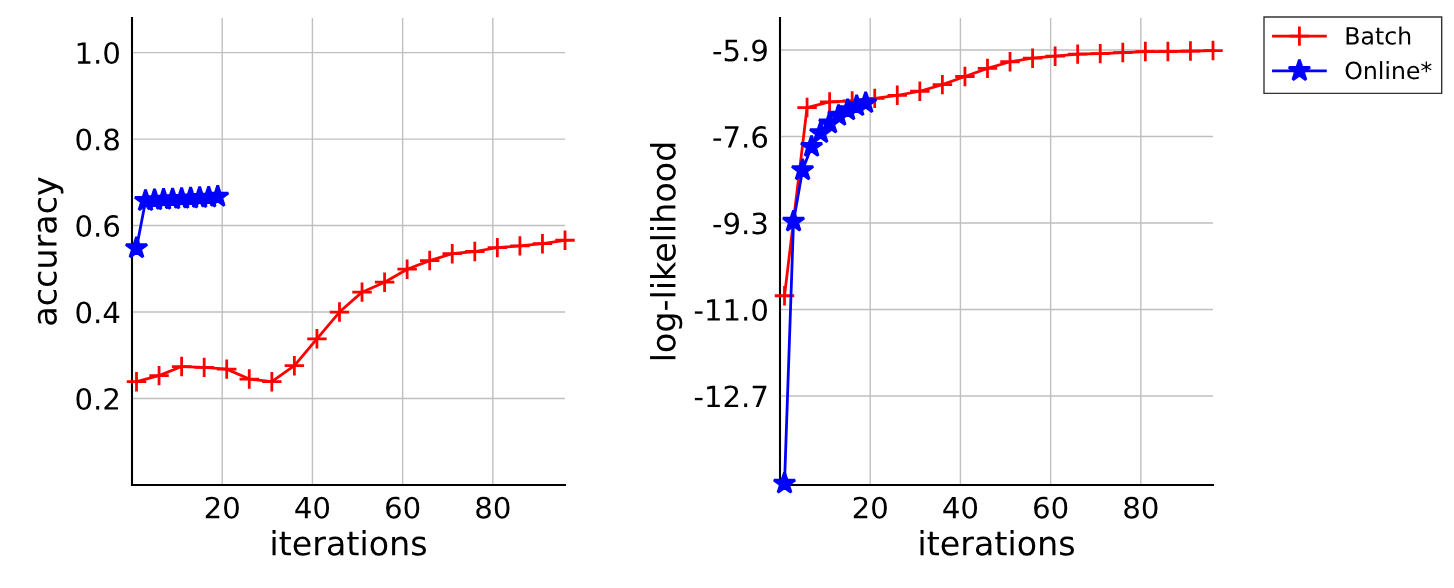 This screenshot has height=588, width=1454. Describe the element at coordinates (740, 223) in the screenshot. I see `y-tick-label: -9.3` at that location.